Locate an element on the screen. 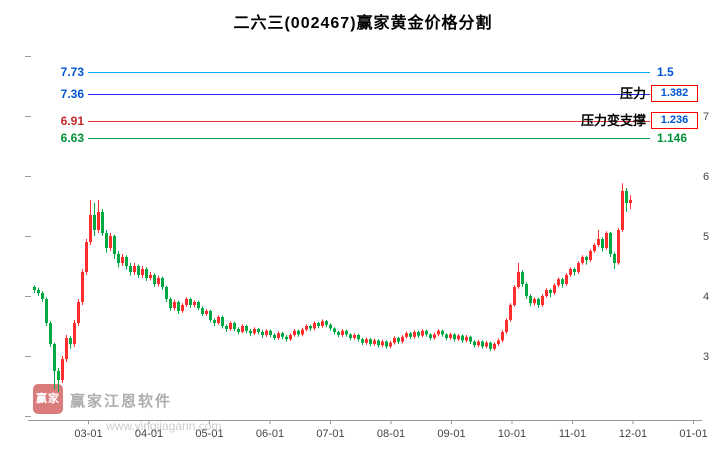 The height and width of the screenshot is (450, 726). x-axis-label: 03-01 is located at coordinates (88, 434).